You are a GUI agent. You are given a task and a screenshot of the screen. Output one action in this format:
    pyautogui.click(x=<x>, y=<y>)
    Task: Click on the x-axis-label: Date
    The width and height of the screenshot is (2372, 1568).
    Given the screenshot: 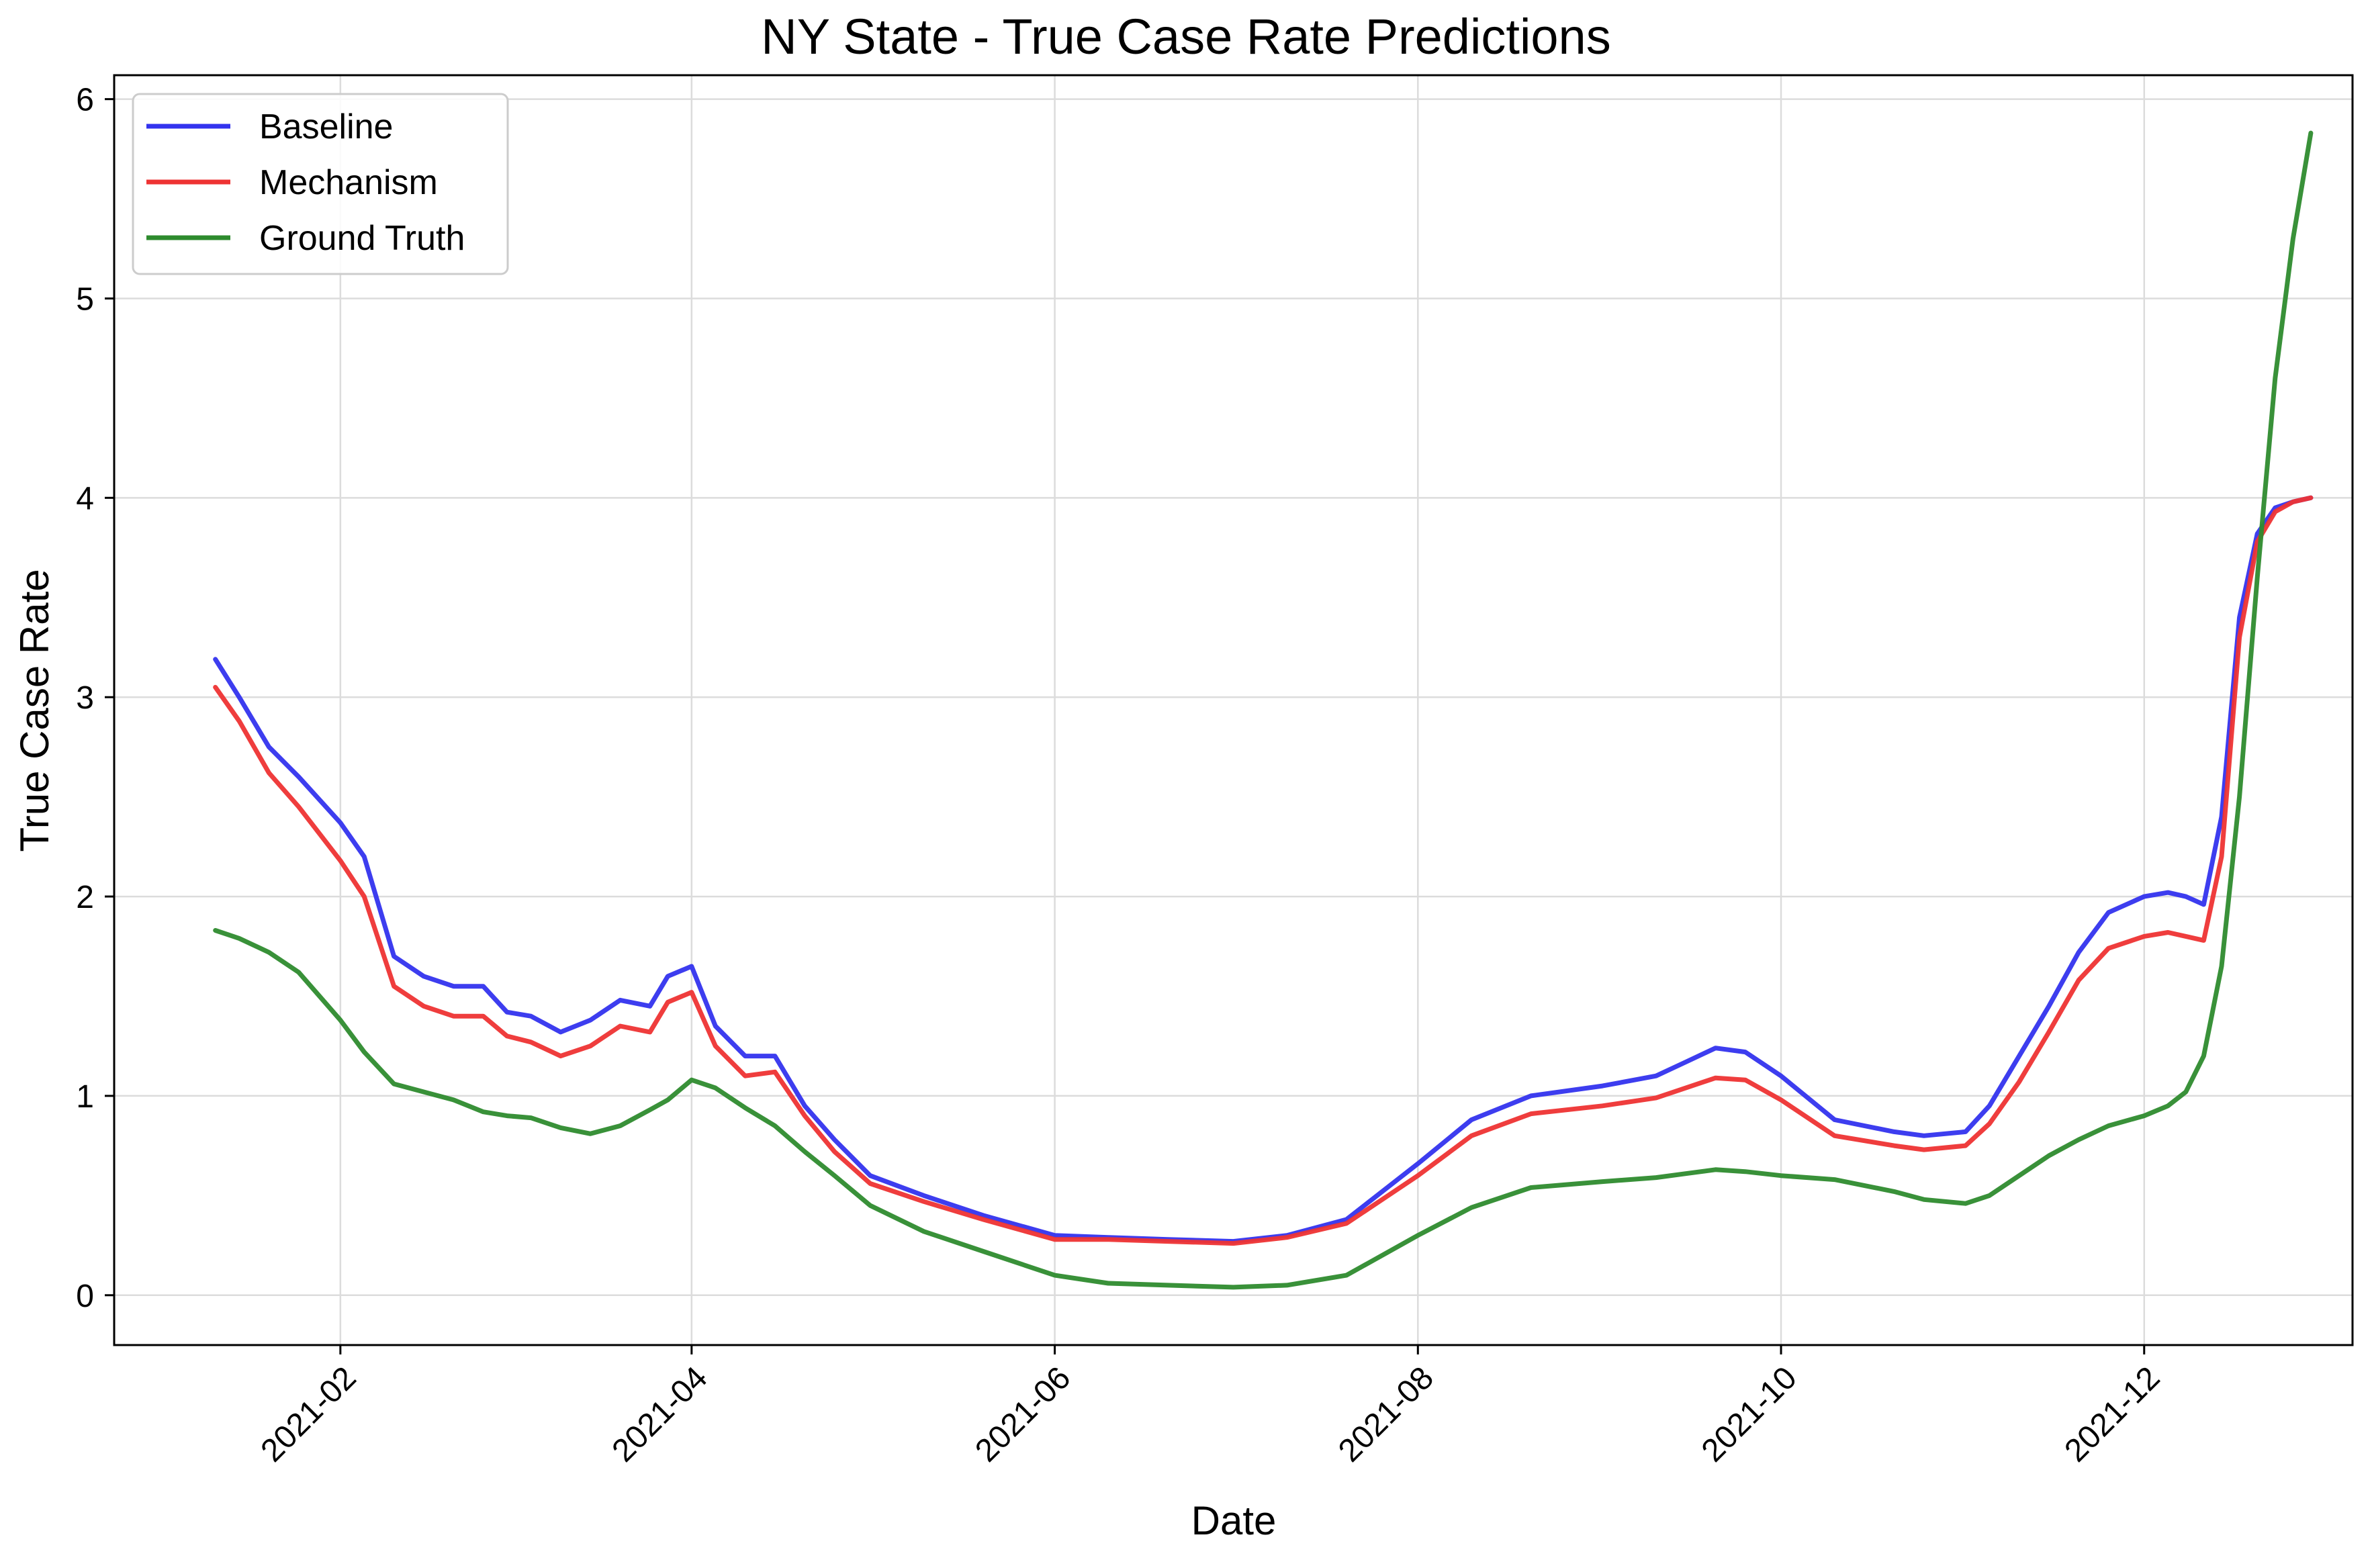 What is the action you would take?
    pyautogui.click(x=1234, y=1520)
    